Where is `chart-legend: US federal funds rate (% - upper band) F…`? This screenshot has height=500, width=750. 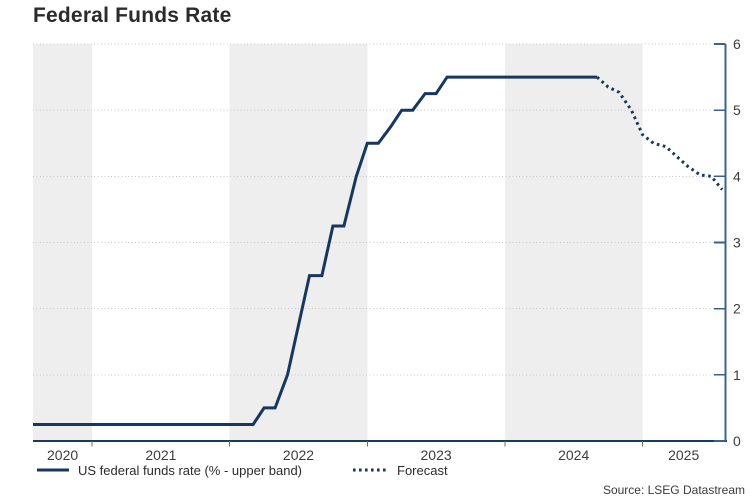 chart-legend: US federal funds rate (% - upper band) F… is located at coordinates (375, 470).